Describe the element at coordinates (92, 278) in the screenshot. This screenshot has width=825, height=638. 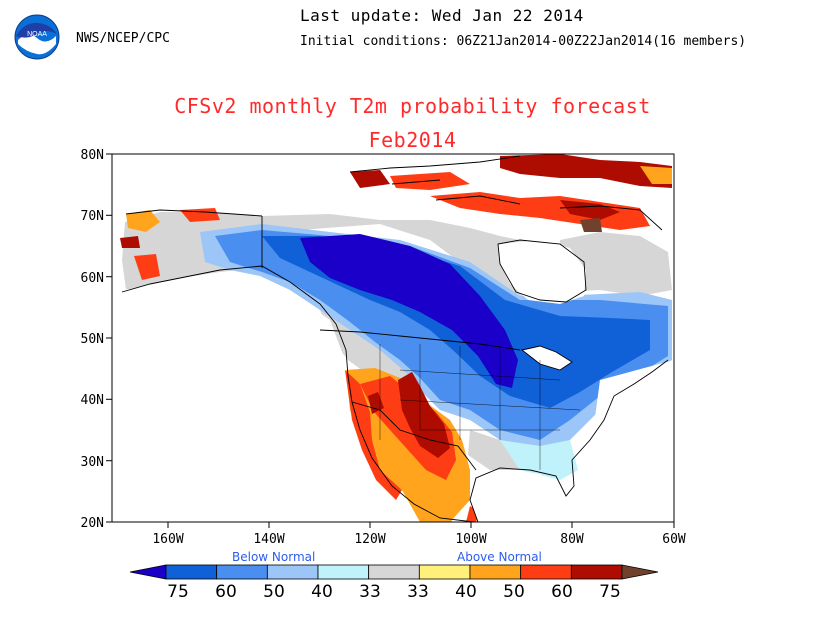
I see `lat-label: 60N` at that location.